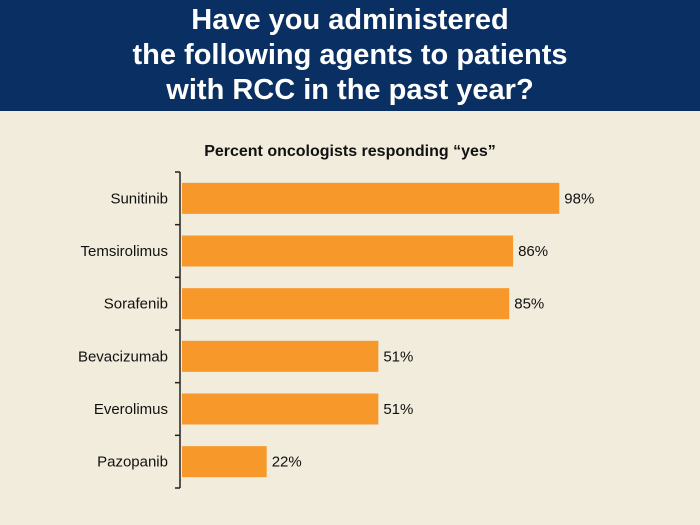  I want to click on category-label: Sorafenib, so click(136, 304).